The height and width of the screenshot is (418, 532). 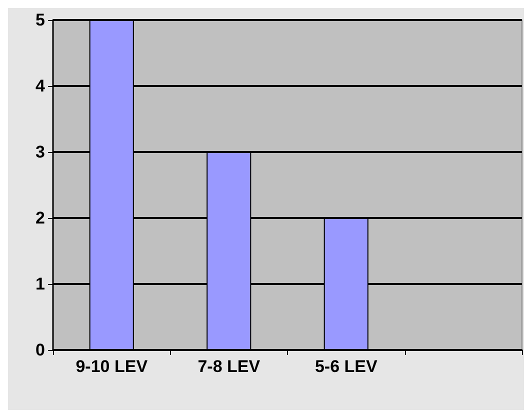 I want to click on x-tick-label: 5-6 LEV, so click(x=346, y=366).